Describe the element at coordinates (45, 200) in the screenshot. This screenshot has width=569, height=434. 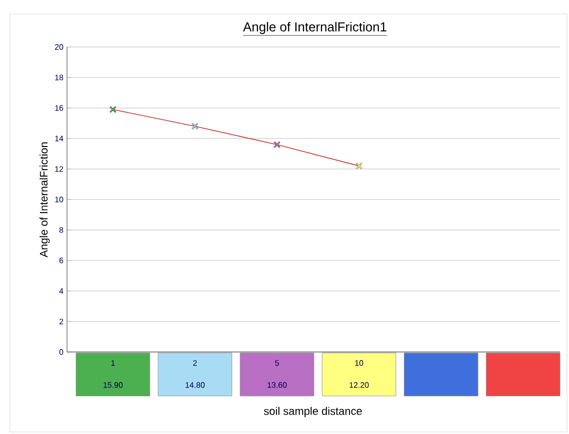
I see `y-axis-title: Angle of InternalFriction` at that location.